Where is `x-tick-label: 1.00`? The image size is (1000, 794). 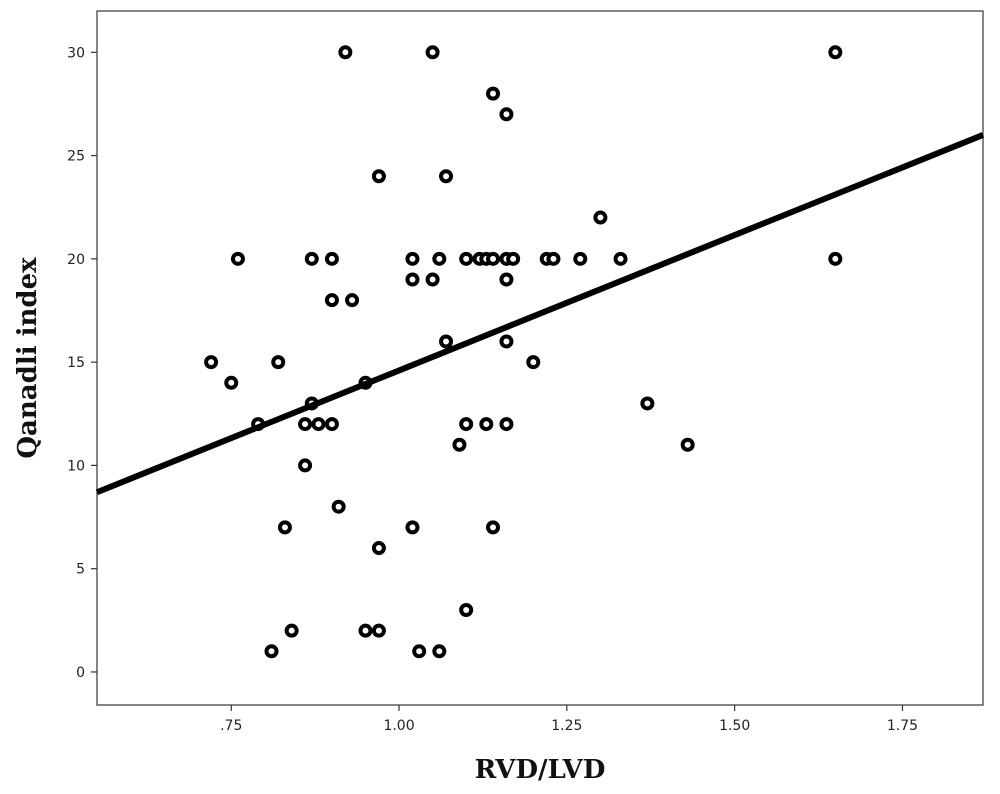
x-tick-label: 1.00 is located at coordinates (398, 726).